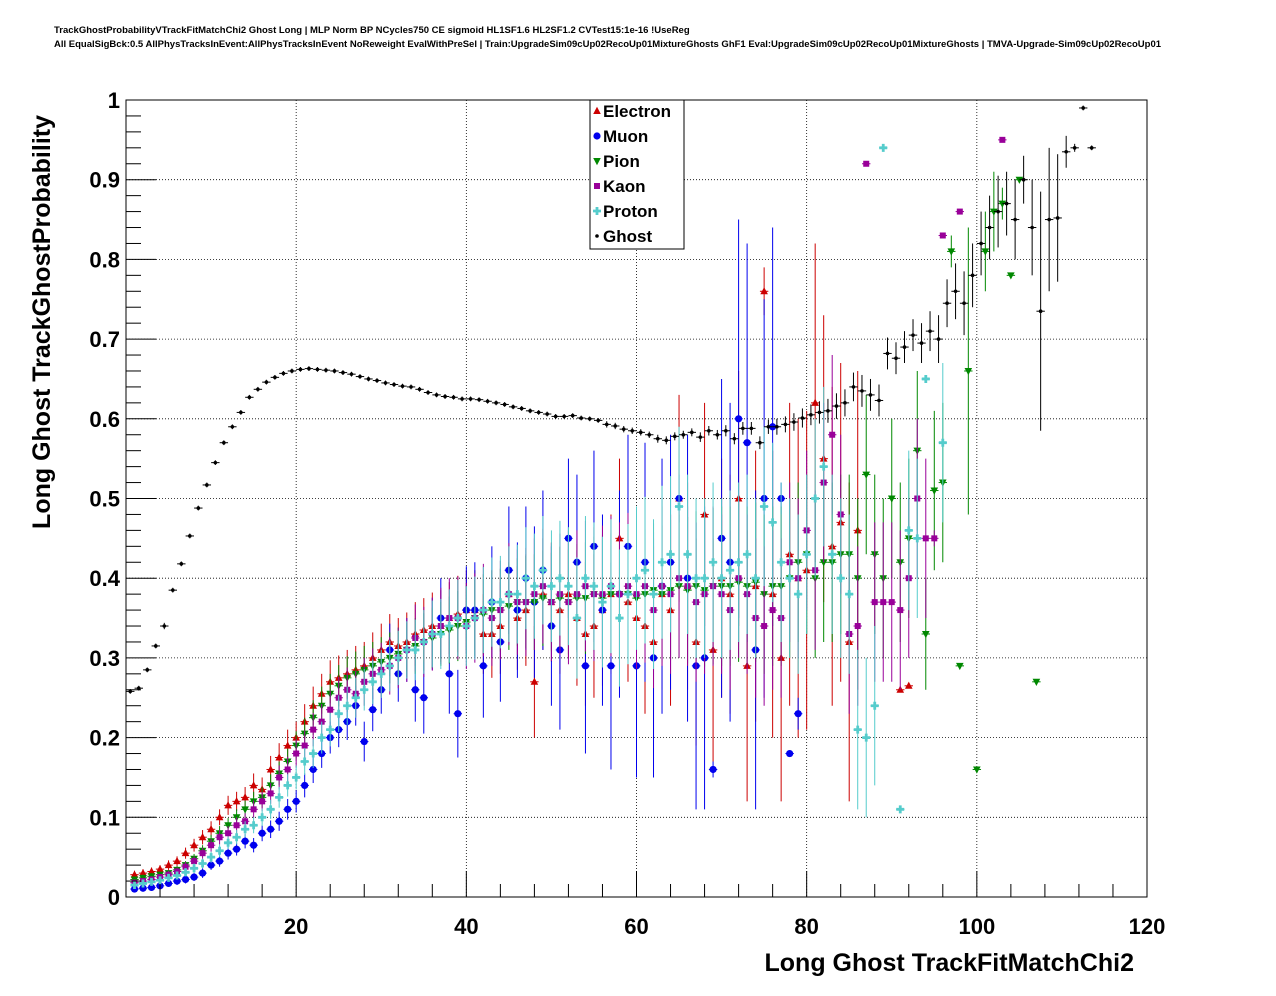 This screenshot has height=996, width=1276. I want to click on legend-label-electron: Electron, so click(637, 111).